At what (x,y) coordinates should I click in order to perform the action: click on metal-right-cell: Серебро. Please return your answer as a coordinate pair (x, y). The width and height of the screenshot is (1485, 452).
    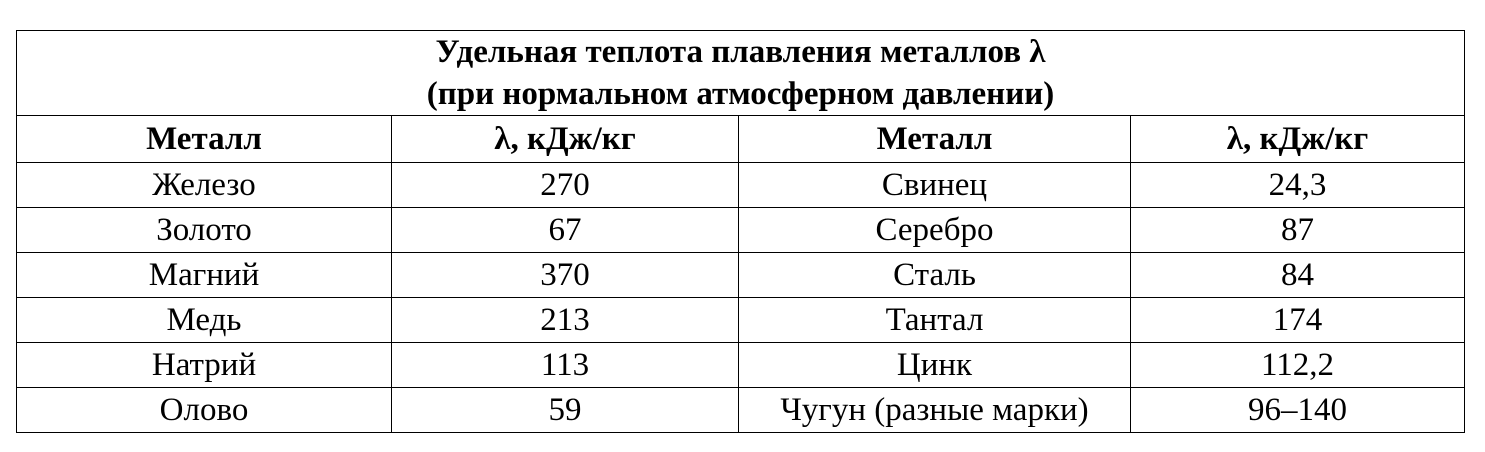
    Looking at the image, I should click on (934, 230).